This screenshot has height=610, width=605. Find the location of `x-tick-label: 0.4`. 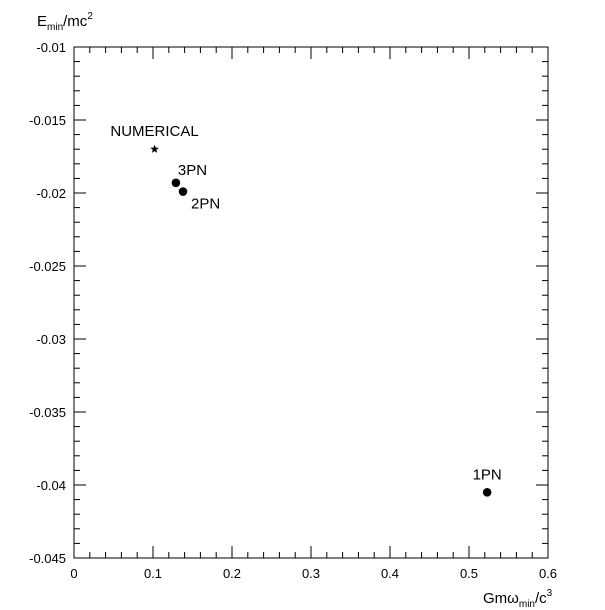

x-tick-label: 0.4 is located at coordinates (390, 573).